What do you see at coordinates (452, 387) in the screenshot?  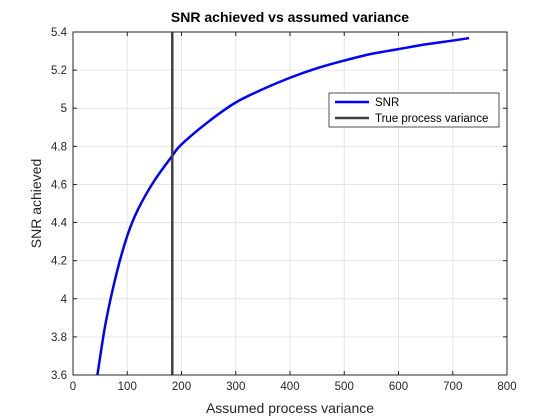 I see `x-tick-label: 700` at bounding box center [452, 387].